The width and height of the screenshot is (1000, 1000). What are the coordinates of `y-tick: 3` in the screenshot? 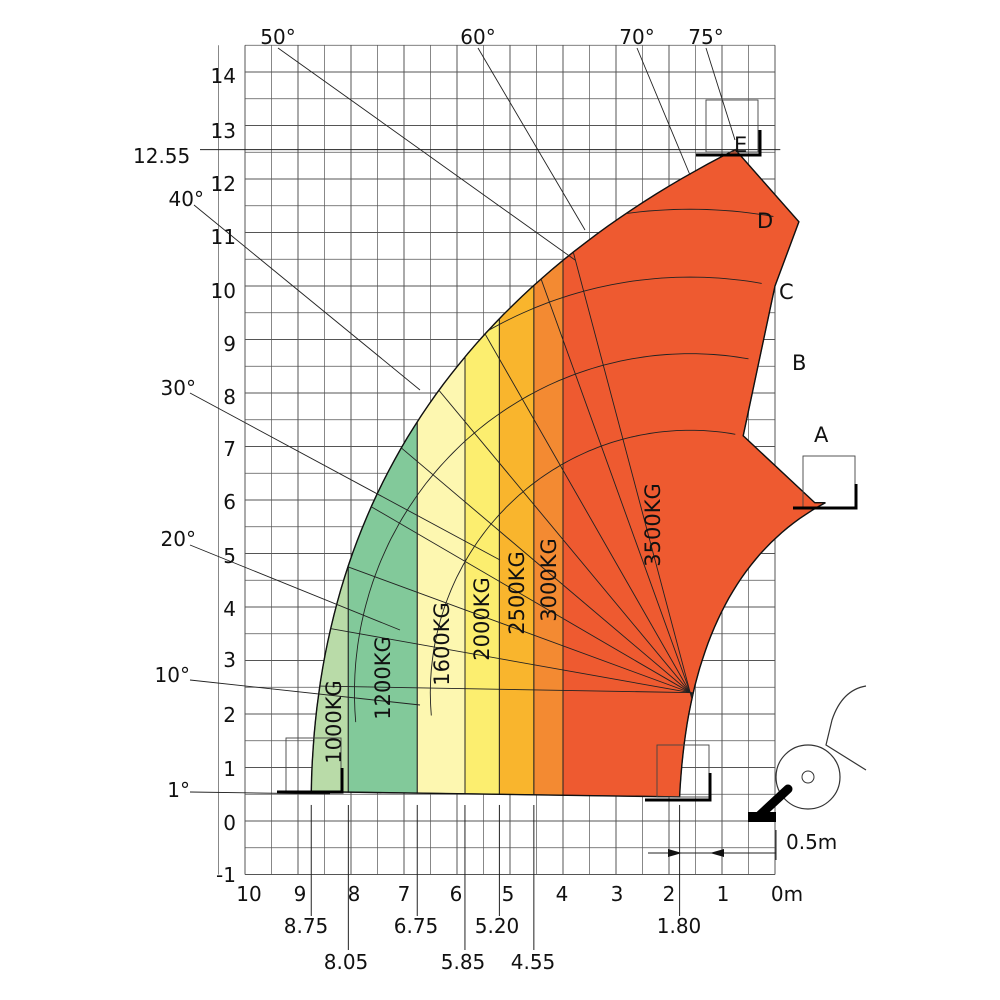 It's located at (229, 660).